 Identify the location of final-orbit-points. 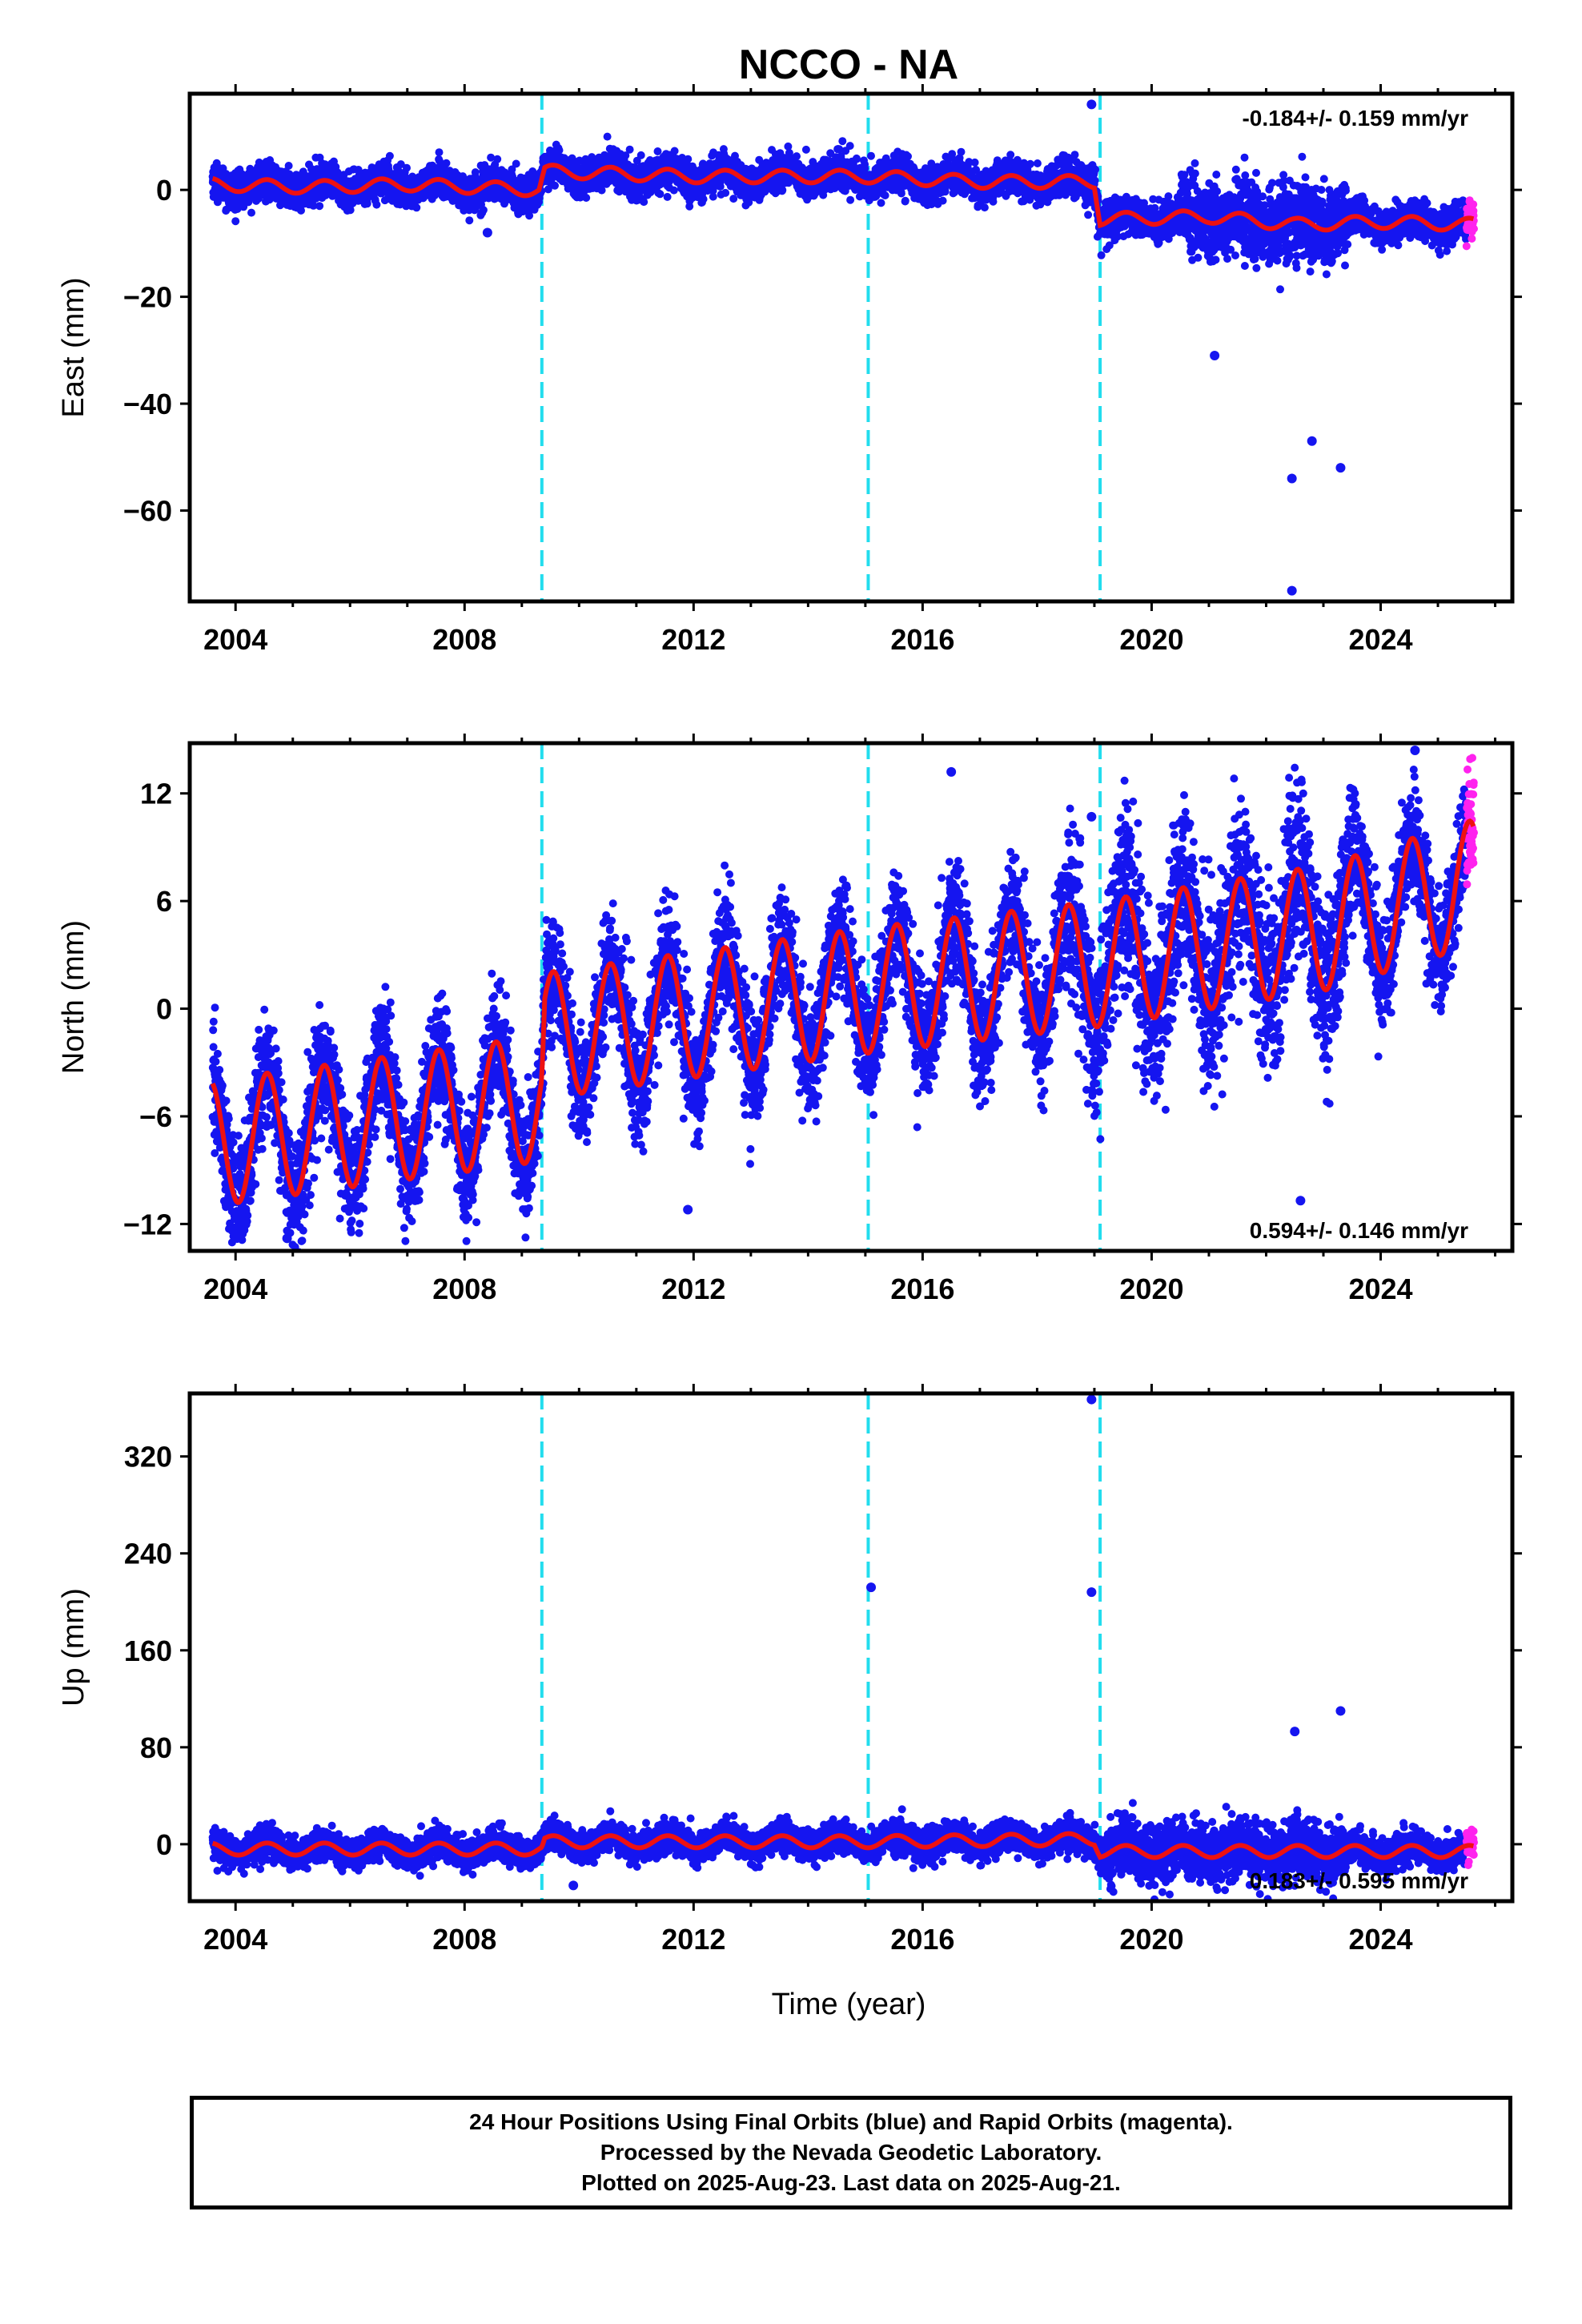
(840, 213).